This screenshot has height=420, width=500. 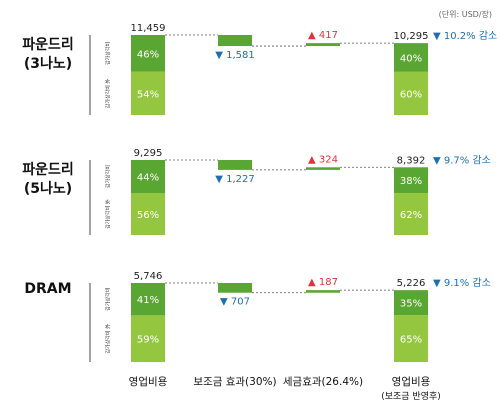 I want to click on x-axis-label: 세금효과(26.4%), so click(x=323, y=382).